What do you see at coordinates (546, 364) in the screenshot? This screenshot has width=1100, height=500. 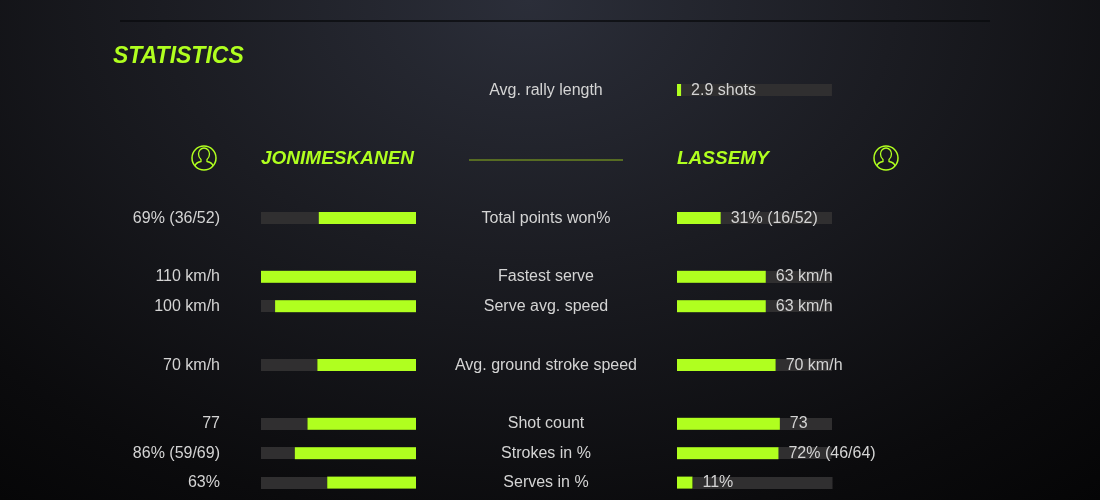 I see `y-tick-label: Avg. ground stroke speed` at bounding box center [546, 364].